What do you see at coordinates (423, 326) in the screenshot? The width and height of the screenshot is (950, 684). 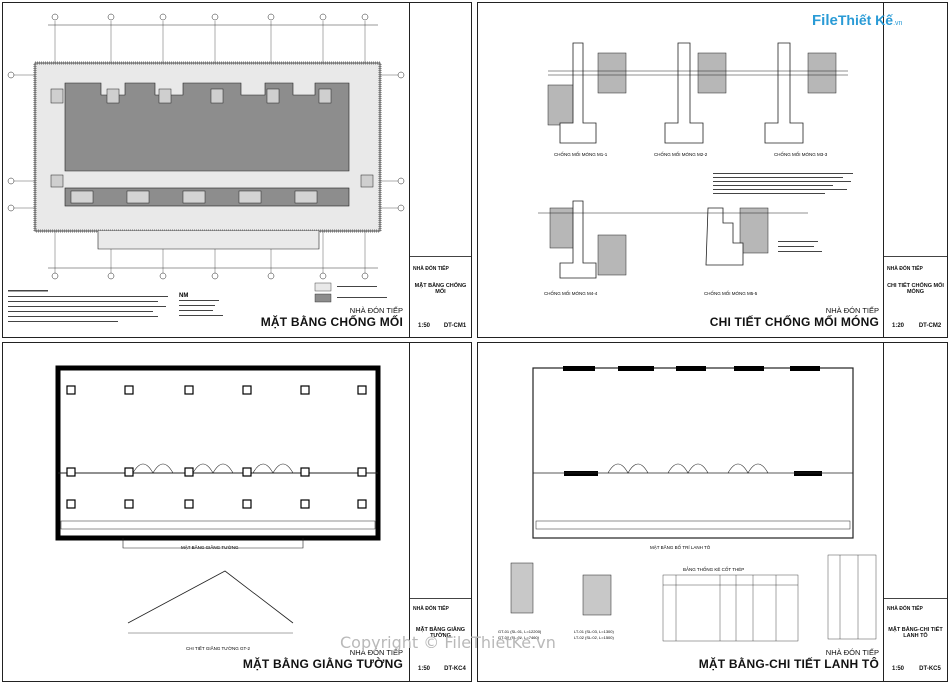 I see `cm1-scale: 1:50` at bounding box center [423, 326].